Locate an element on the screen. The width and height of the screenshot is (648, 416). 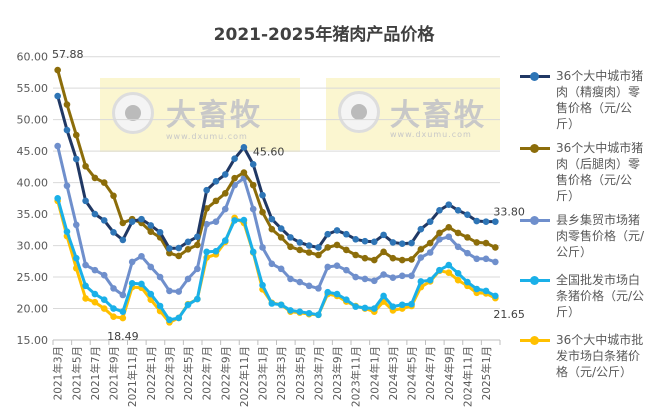
y-tick-label: 20.00 is located at coordinates (33, 309).